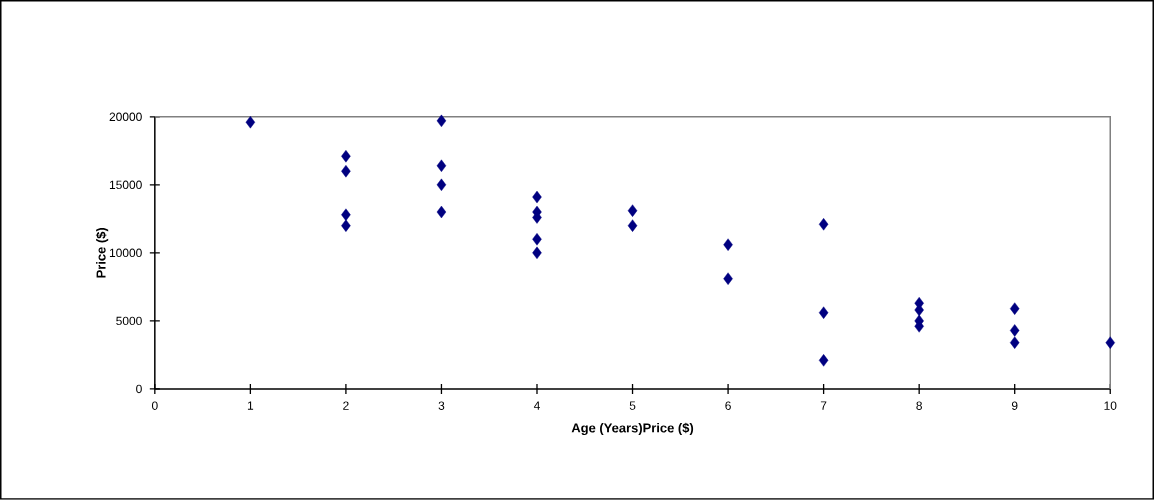 The height and width of the screenshot is (500, 1154). I want to click on y-axis-title: Price ($), so click(102, 253).